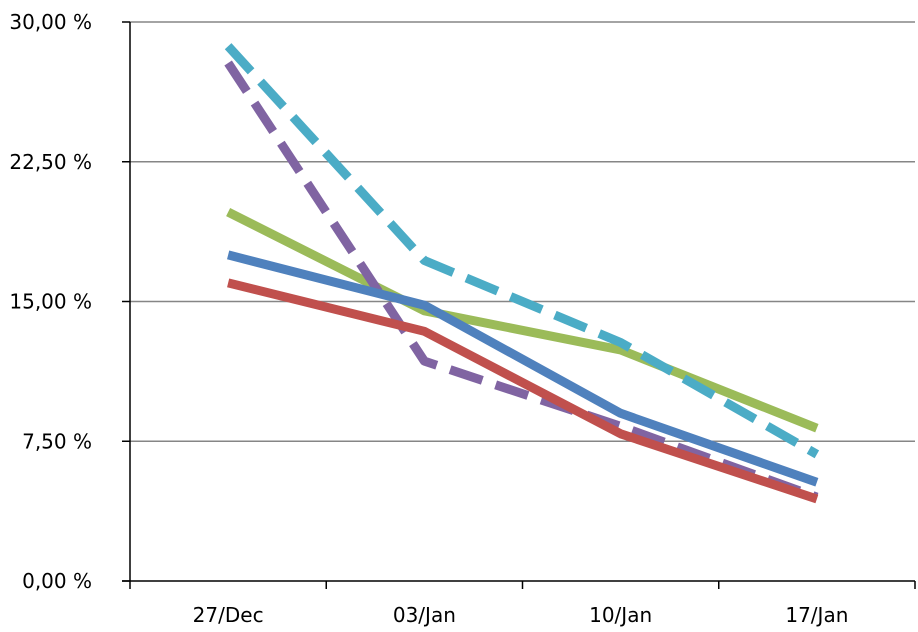 The height and width of the screenshot is (632, 918). Describe the element at coordinates (50, 162) in the screenshot. I see `y-tick-label: 22,50 %` at that location.